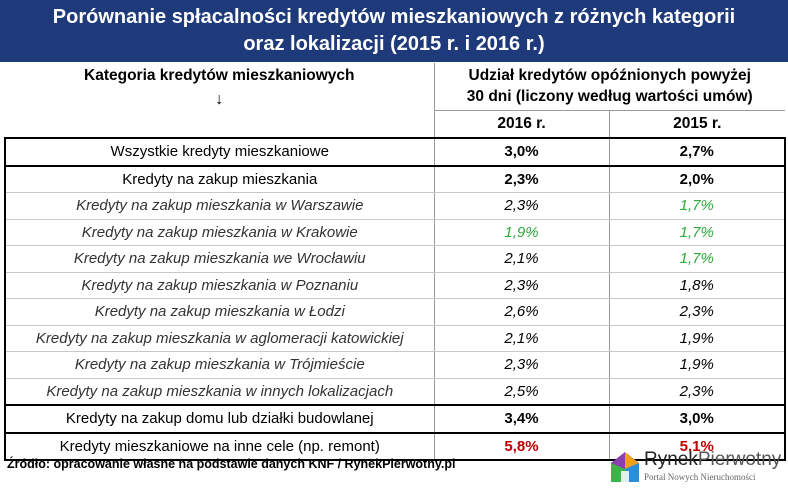  What do you see at coordinates (219, 206) in the screenshot?
I see `row-label: Kredyty na zakup mieszkania w Warszawie` at bounding box center [219, 206].